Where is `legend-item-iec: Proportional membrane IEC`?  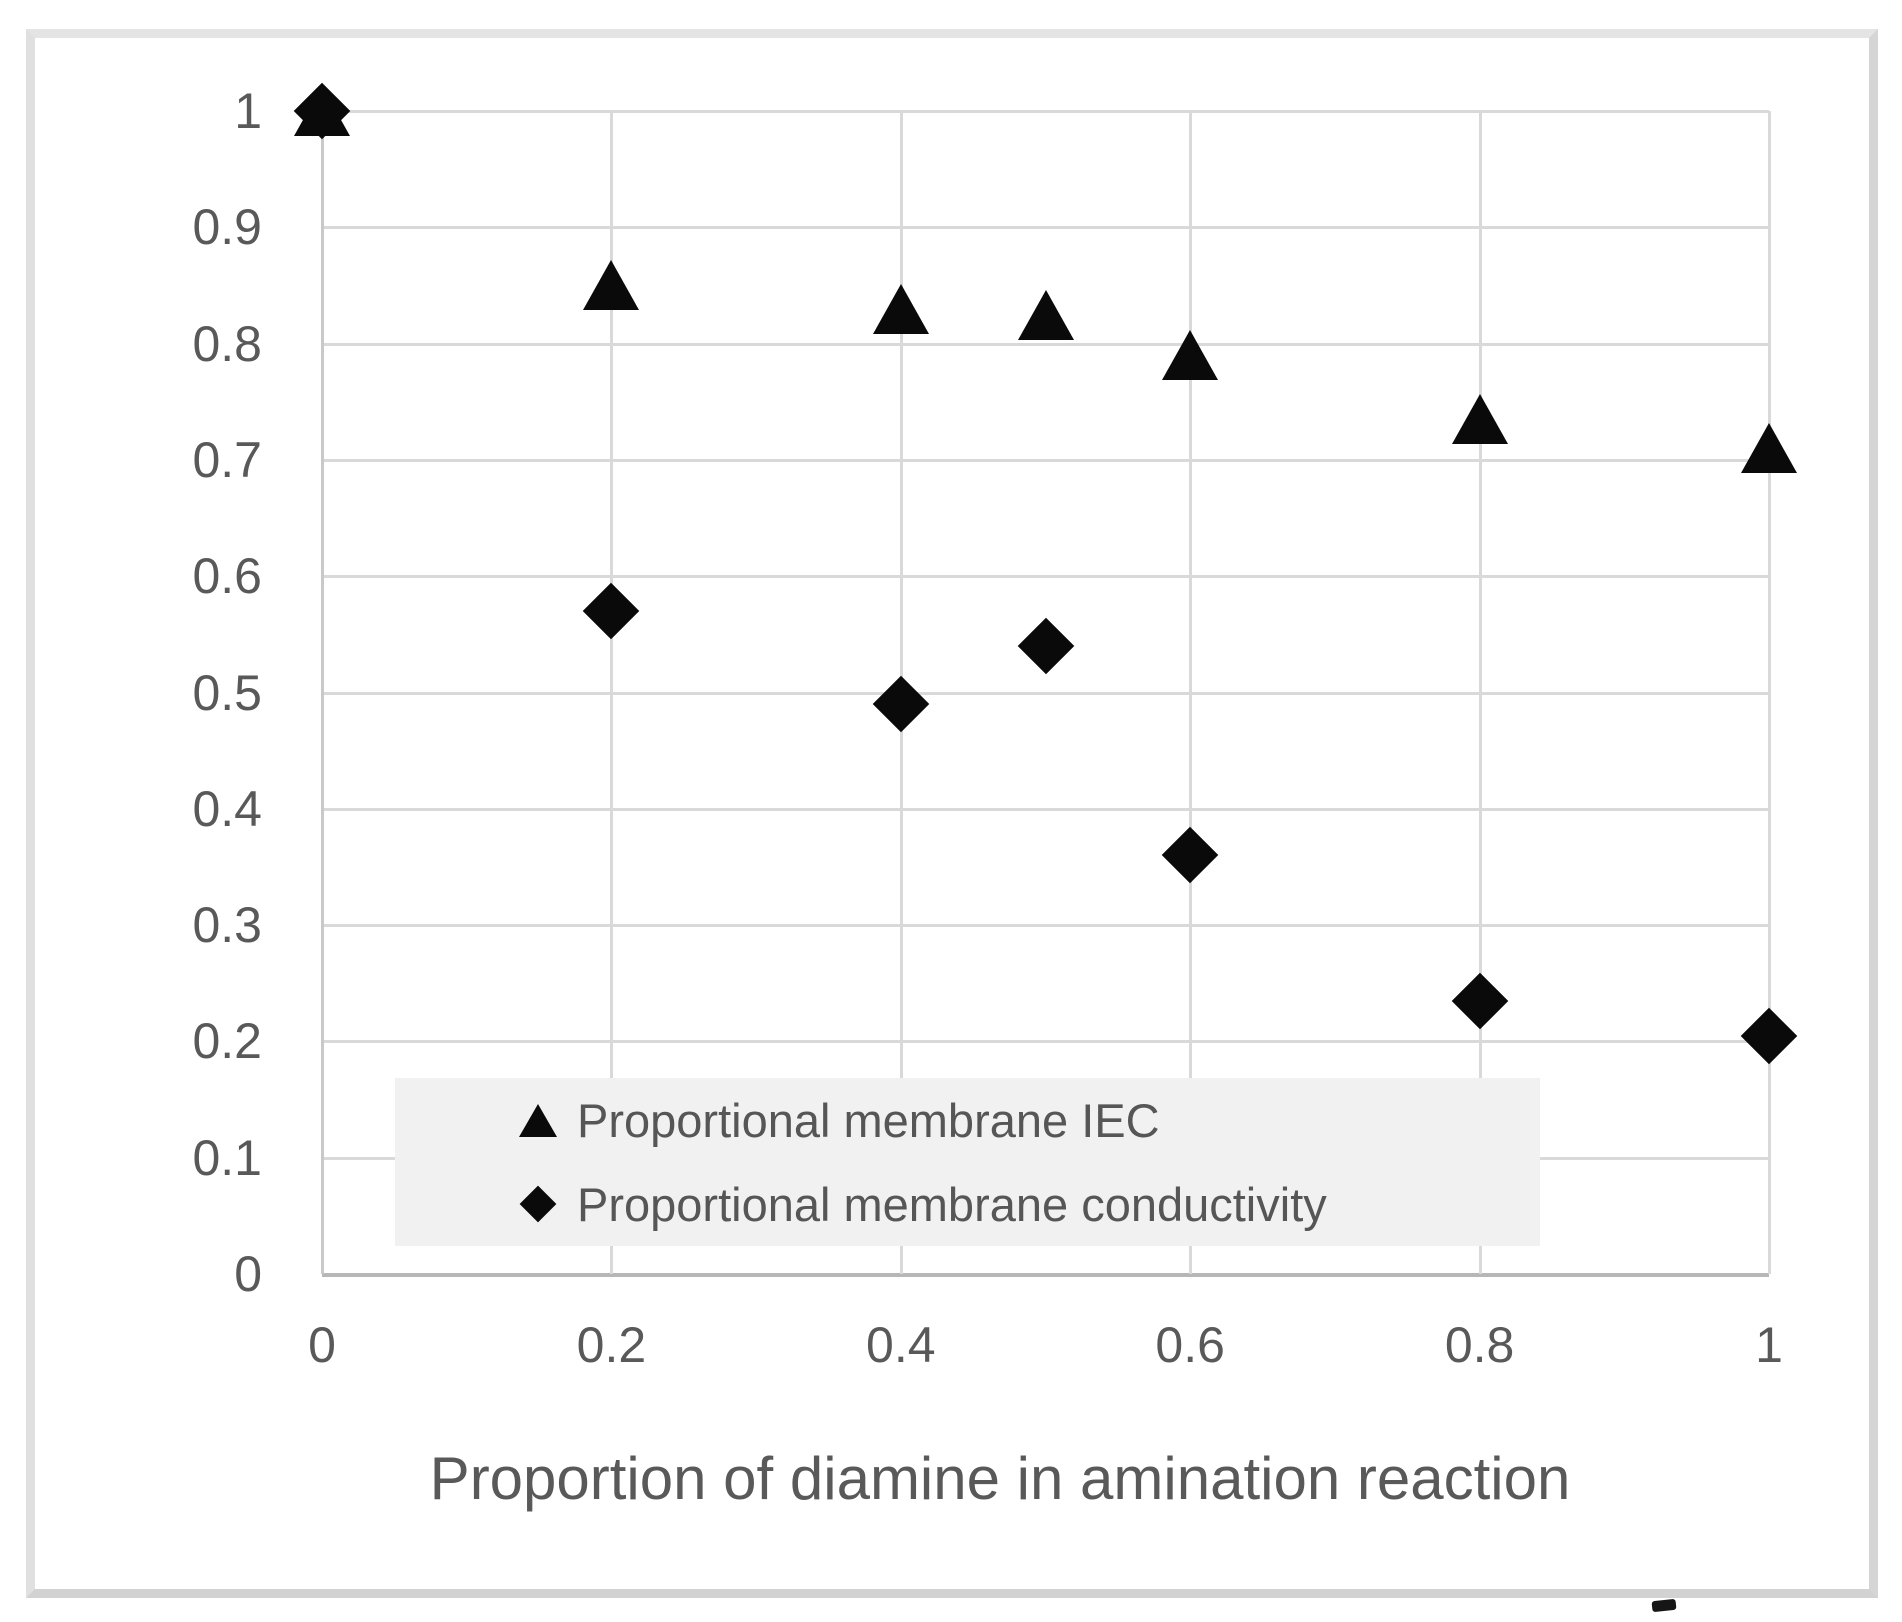 legend-item-iec: Proportional membrane IEC is located at coordinates (1029, 1120).